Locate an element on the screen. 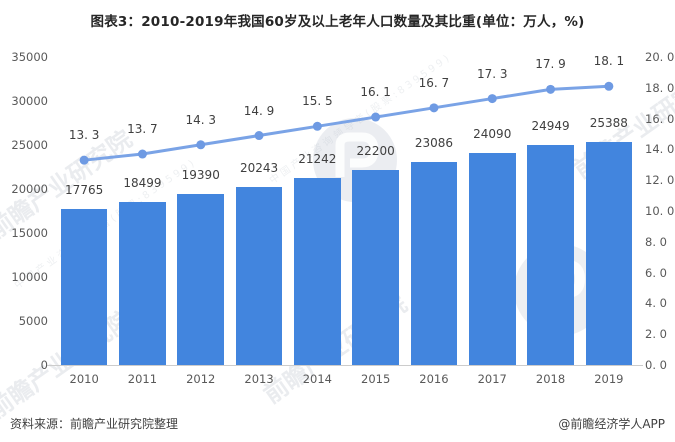  bar-2012 is located at coordinates (201, 279).